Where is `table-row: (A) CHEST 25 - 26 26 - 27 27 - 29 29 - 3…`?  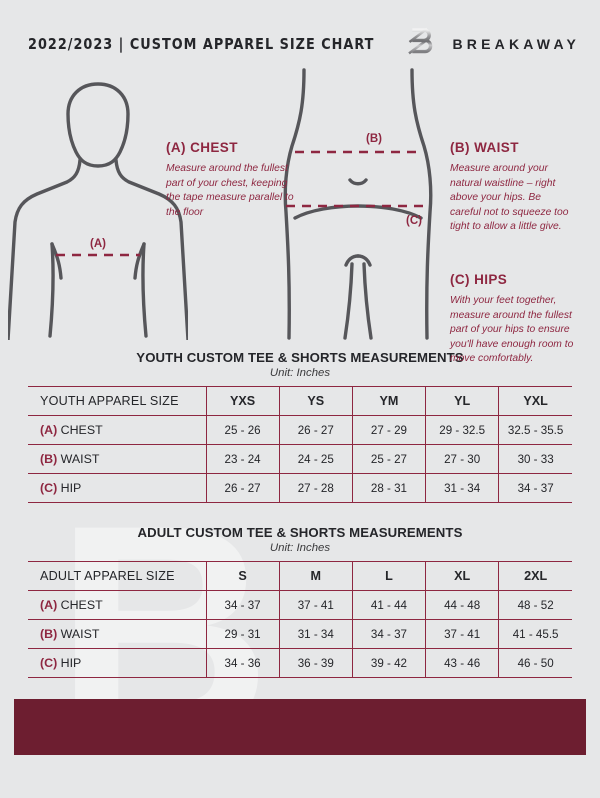
table-row: (A) CHEST 25 - 26 26 - 27 27 - 29 29 - 3… is located at coordinates (300, 430).